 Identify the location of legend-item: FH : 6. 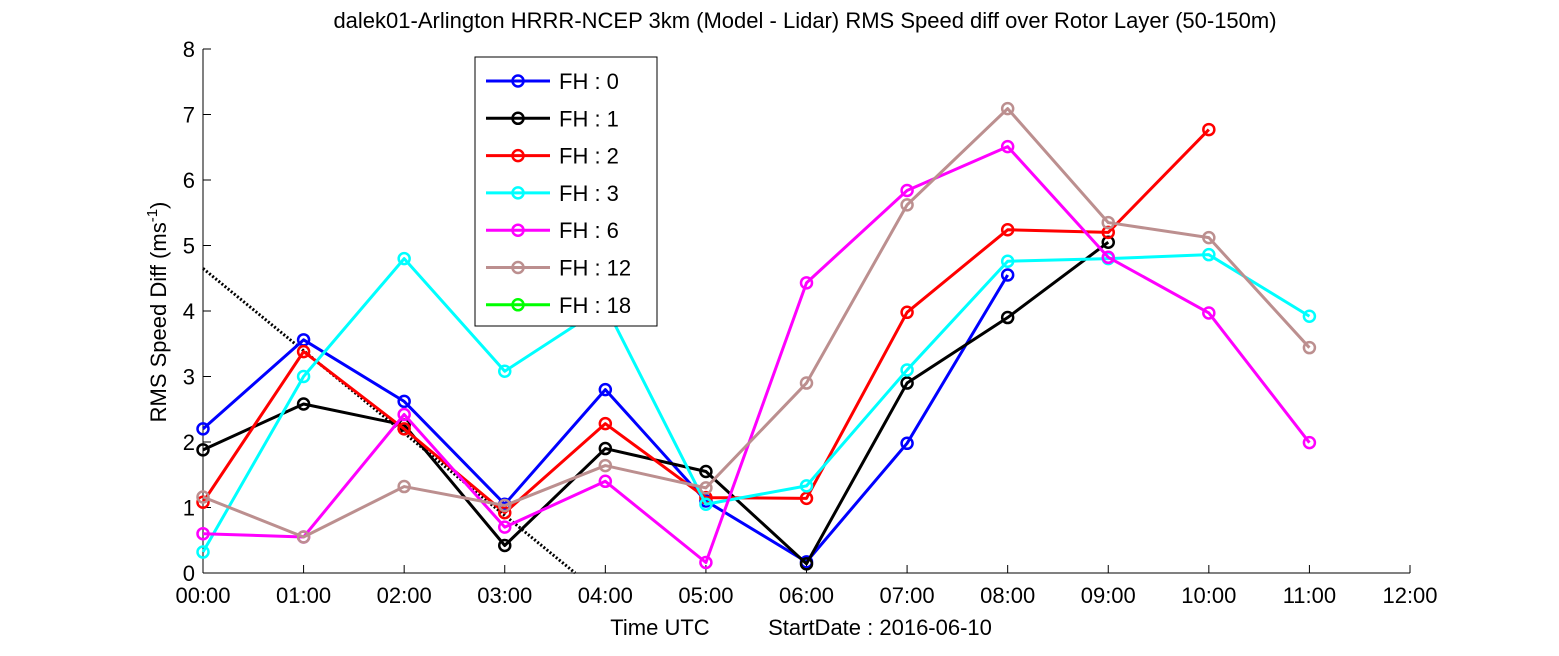
(552, 230).